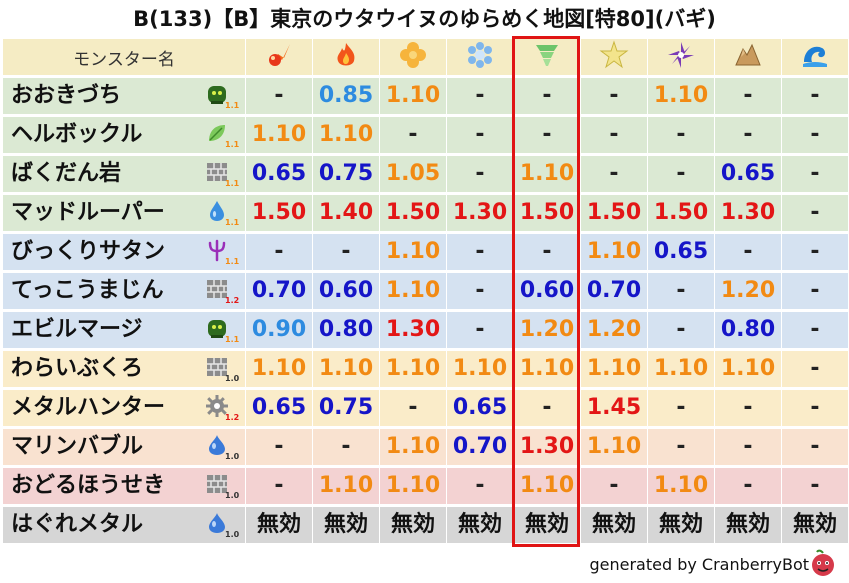  I want to click on monster-name-cell: マッドルーパー 1.1, so click(123, 213).